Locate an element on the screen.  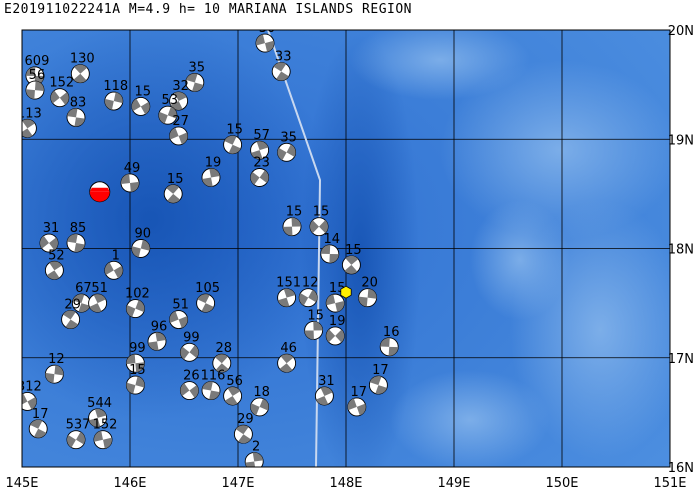
focal-mechanism: 113 is located at coordinates (32, 122).